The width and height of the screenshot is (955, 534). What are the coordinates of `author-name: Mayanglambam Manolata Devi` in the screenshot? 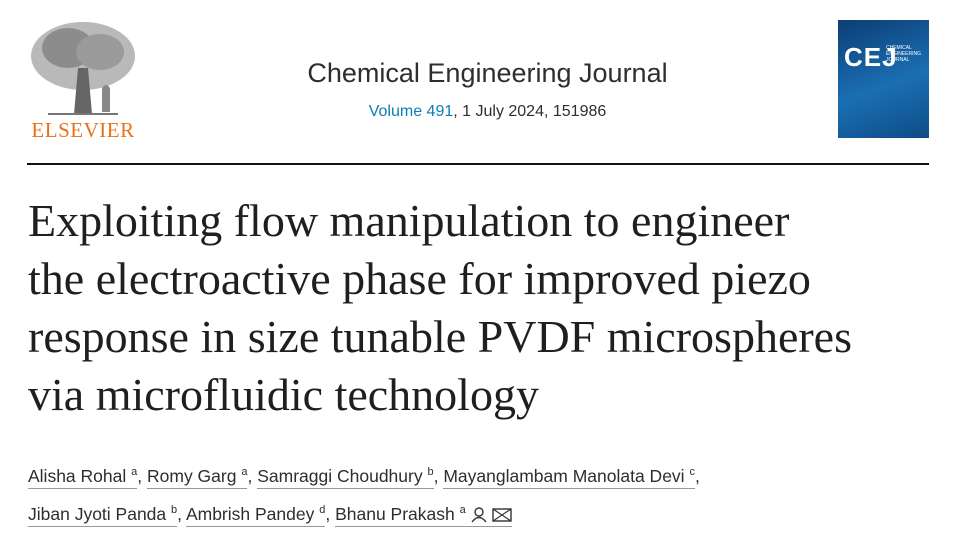 It's located at (564, 475).